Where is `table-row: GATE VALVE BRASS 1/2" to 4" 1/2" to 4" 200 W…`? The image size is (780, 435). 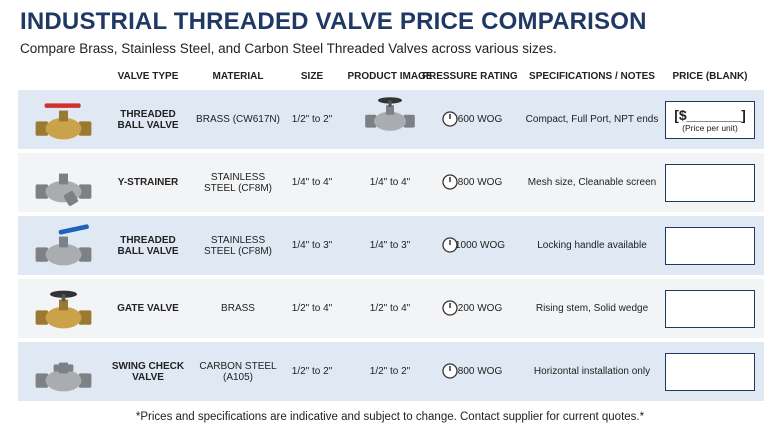 table-row: GATE VALVE BRASS 1/2" to 4" 1/2" to 4" 200 W… is located at coordinates (391, 308).